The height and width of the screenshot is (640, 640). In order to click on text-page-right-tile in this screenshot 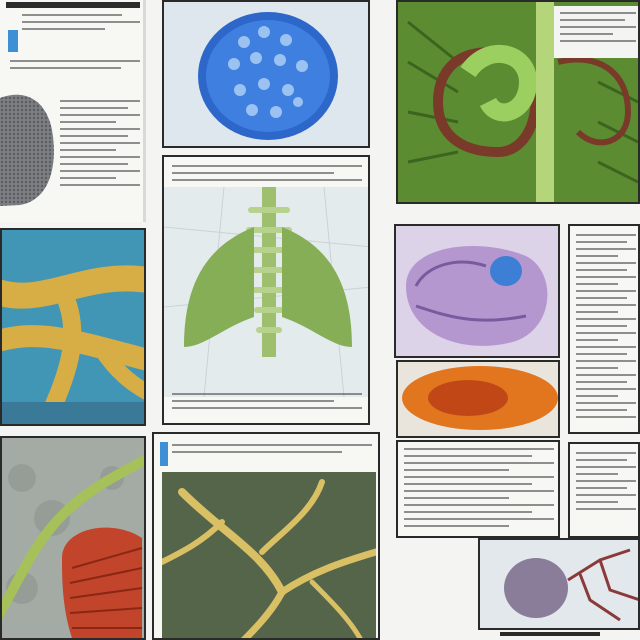, I will do `click(604, 329)`.